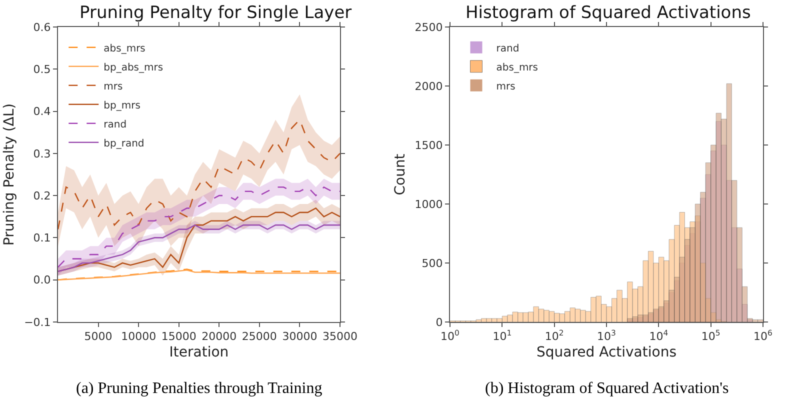 The image size is (785, 411). Describe the element at coordinates (259, 337) in the screenshot. I see `x-tick-label: 25000` at that location.